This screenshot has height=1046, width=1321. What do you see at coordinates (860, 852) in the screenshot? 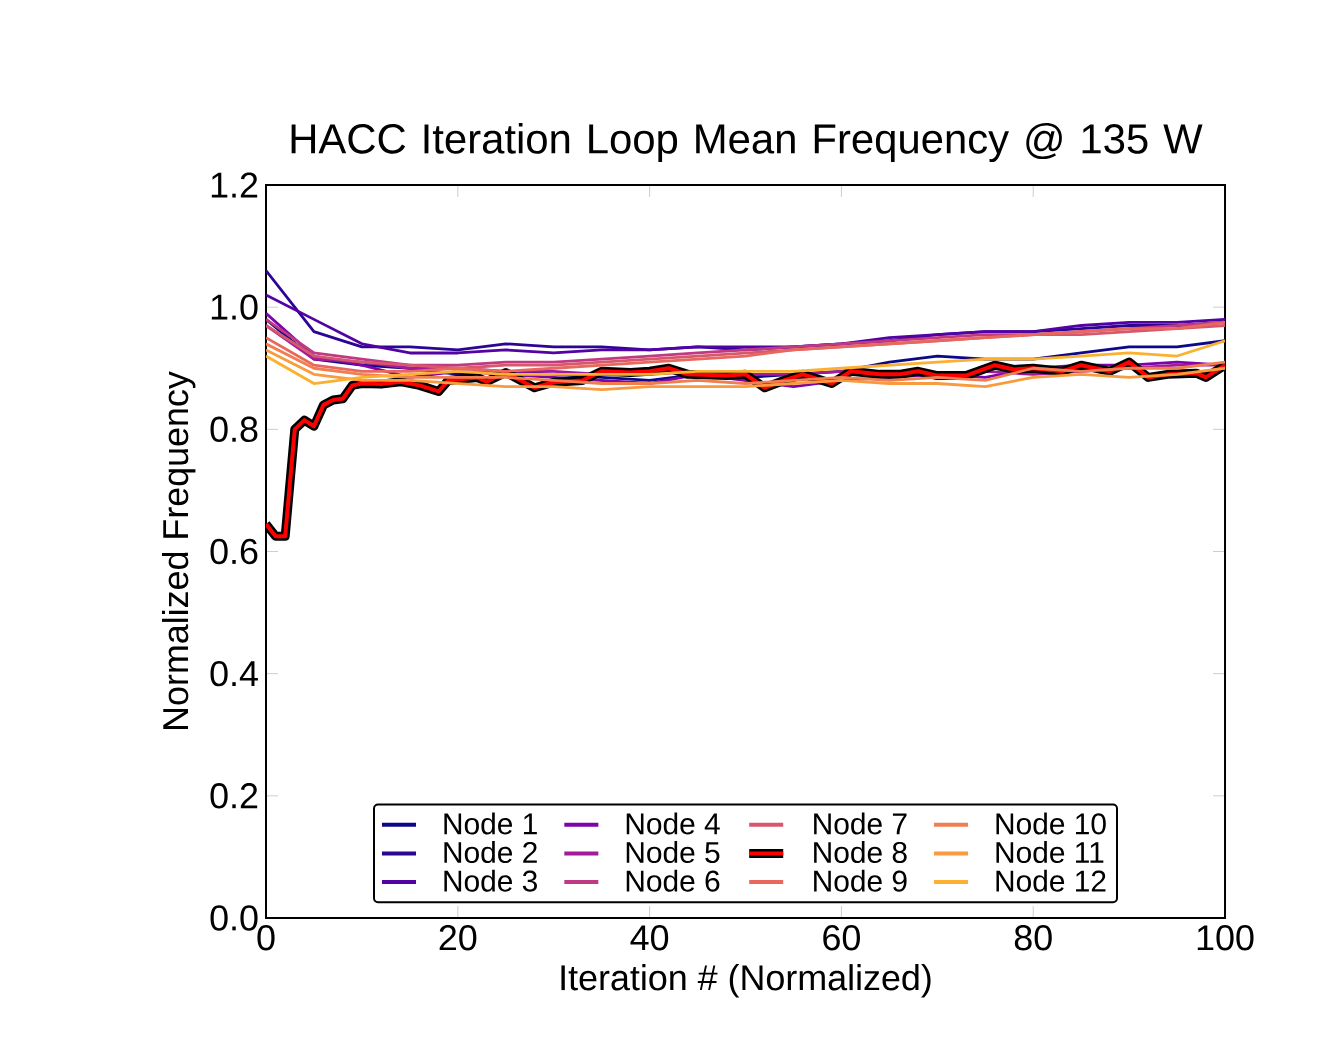
I see `legend-label: Node 8` at bounding box center [860, 852].